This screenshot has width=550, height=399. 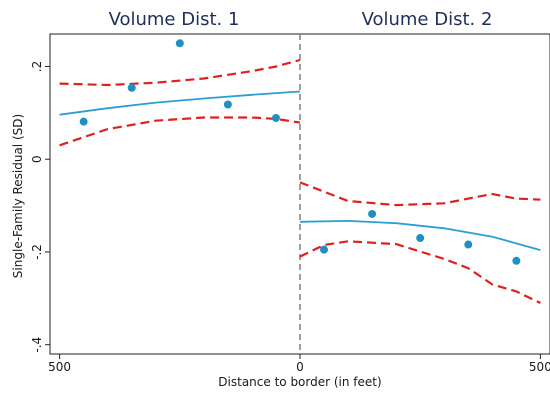 What do you see at coordinates (37, 159) in the screenshot?
I see `y-tick-label: 0` at bounding box center [37, 159].